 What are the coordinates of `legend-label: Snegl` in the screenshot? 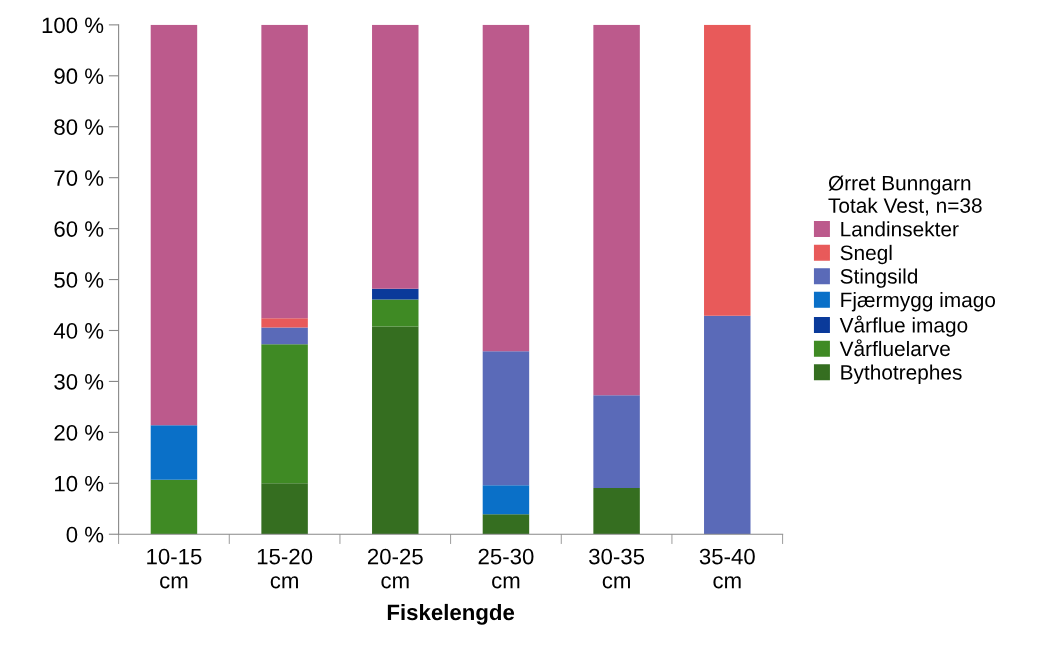 It's located at (866, 254).